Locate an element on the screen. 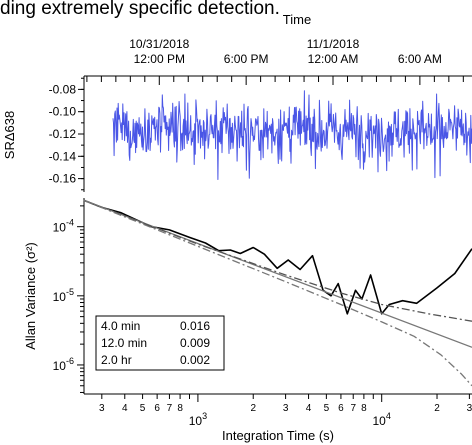 The height and width of the screenshot is (445, 472). av-x-axis-title: Integration Time (s) is located at coordinates (278, 435).